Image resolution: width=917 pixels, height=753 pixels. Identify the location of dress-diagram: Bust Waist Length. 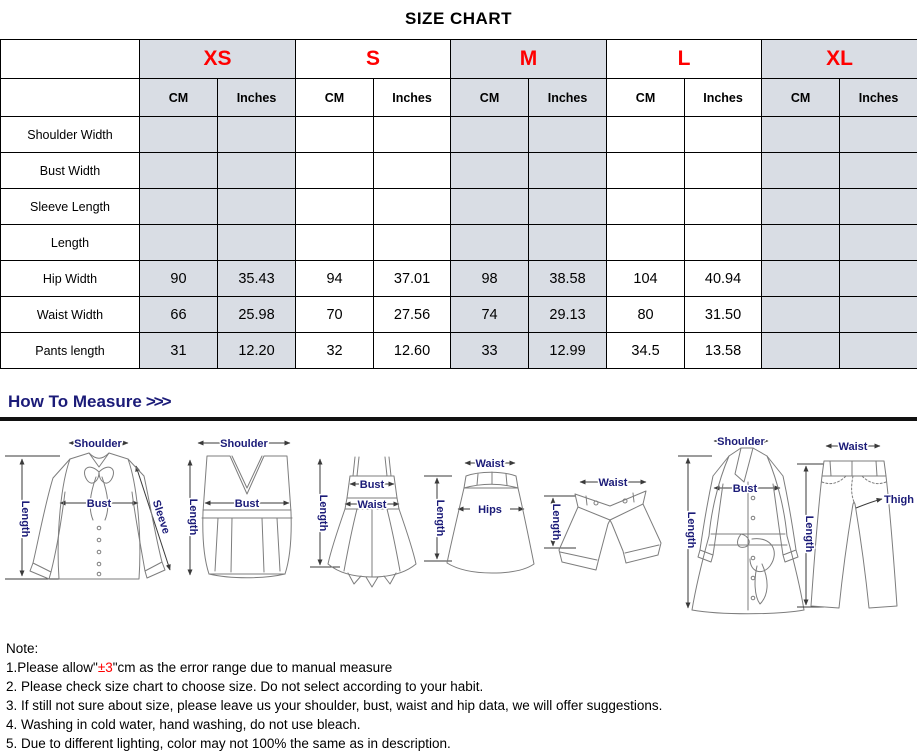
(363, 522).